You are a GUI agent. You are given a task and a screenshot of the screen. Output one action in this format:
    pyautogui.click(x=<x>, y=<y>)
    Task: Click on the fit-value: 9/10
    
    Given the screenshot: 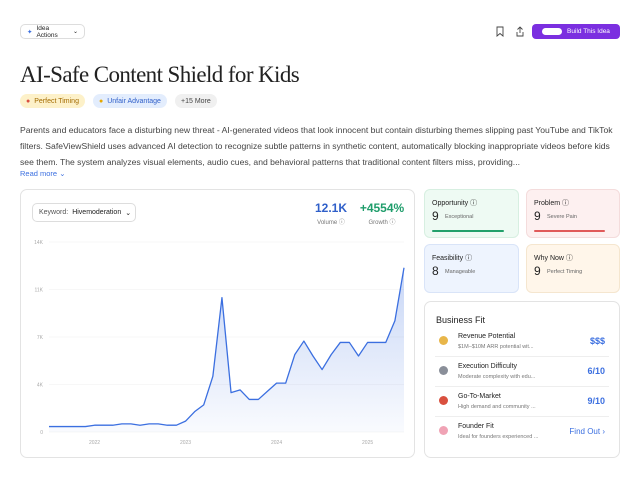 What is the action you would take?
    pyautogui.click(x=596, y=401)
    